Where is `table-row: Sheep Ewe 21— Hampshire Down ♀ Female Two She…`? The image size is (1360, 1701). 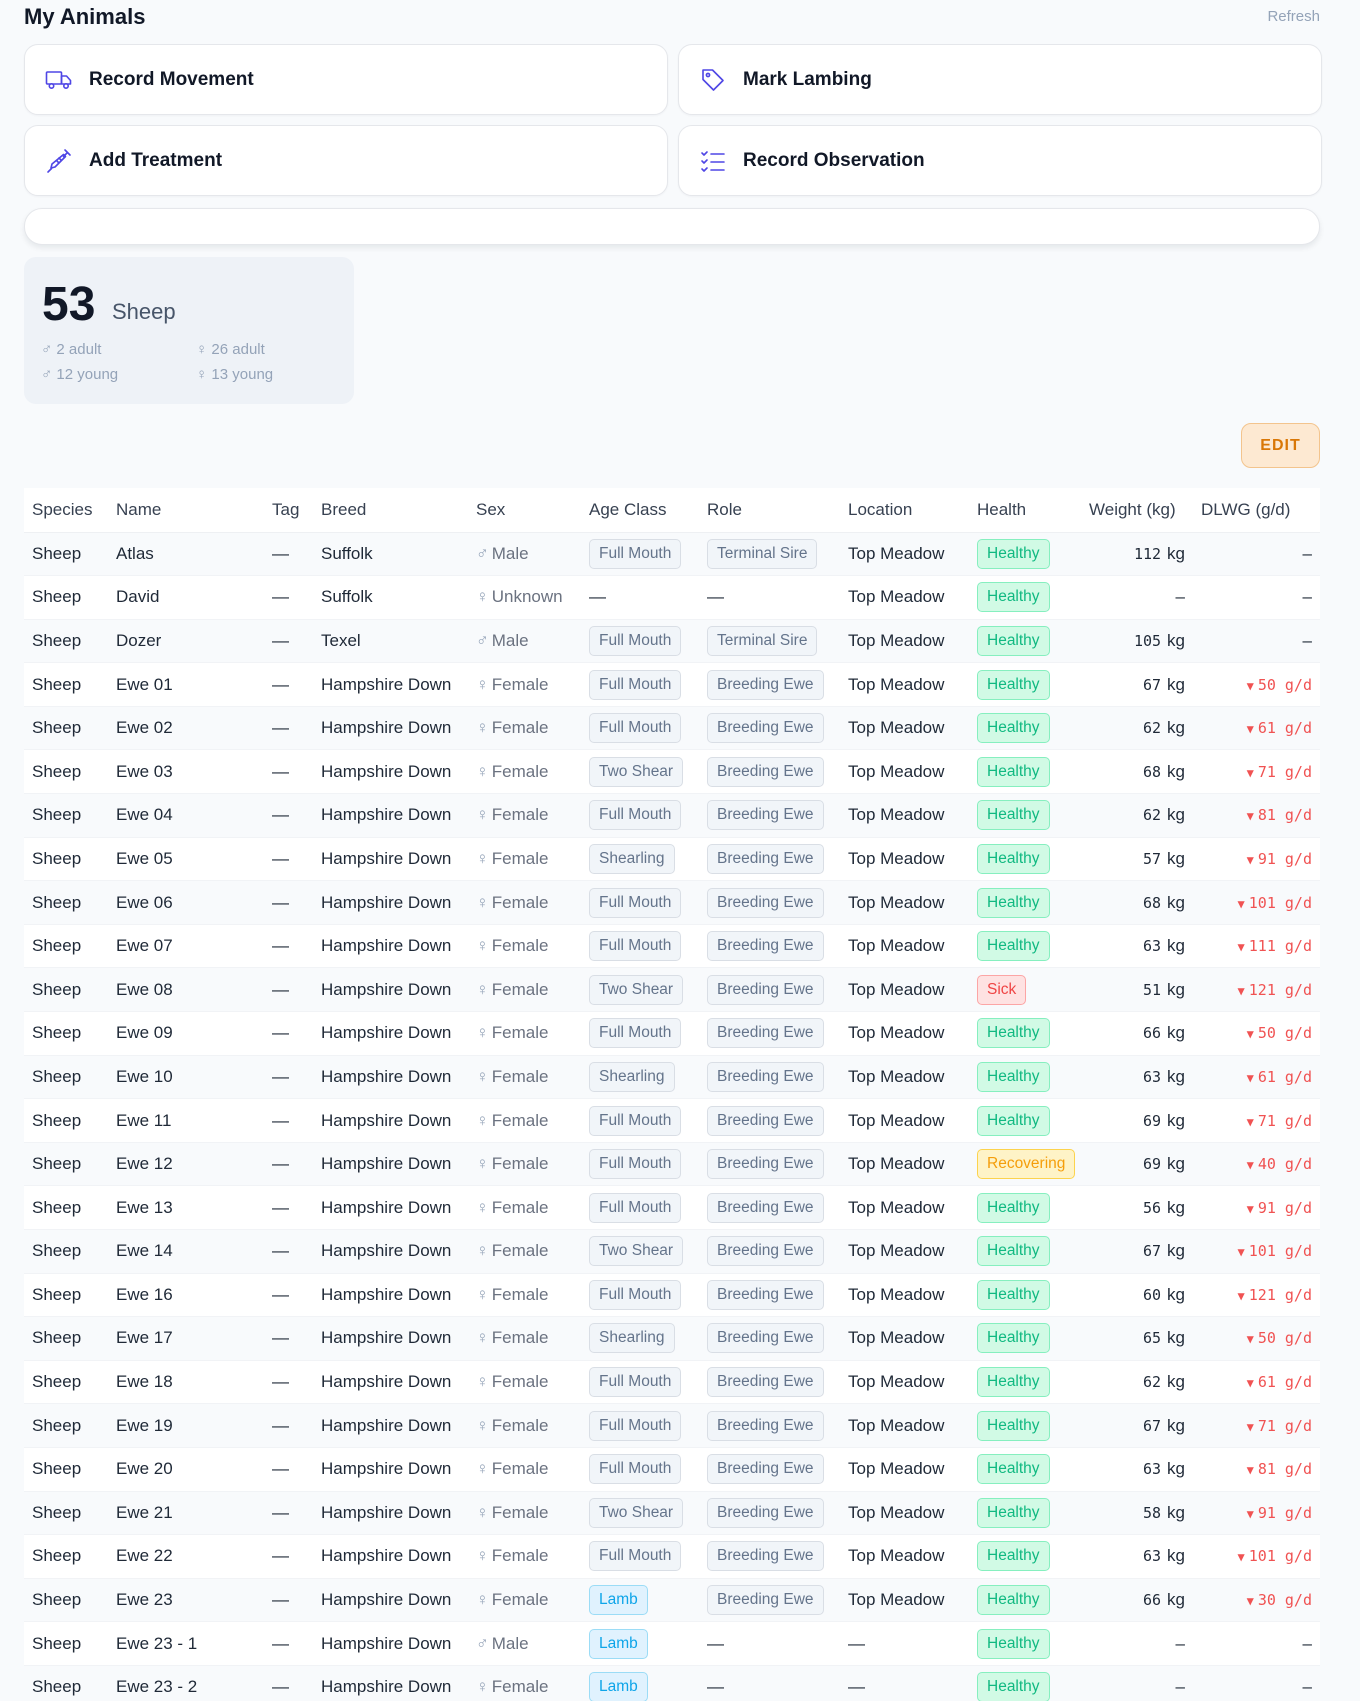 table-row: Sheep Ewe 21— Hampshire Down ♀ Female Two She… is located at coordinates (672, 1513).